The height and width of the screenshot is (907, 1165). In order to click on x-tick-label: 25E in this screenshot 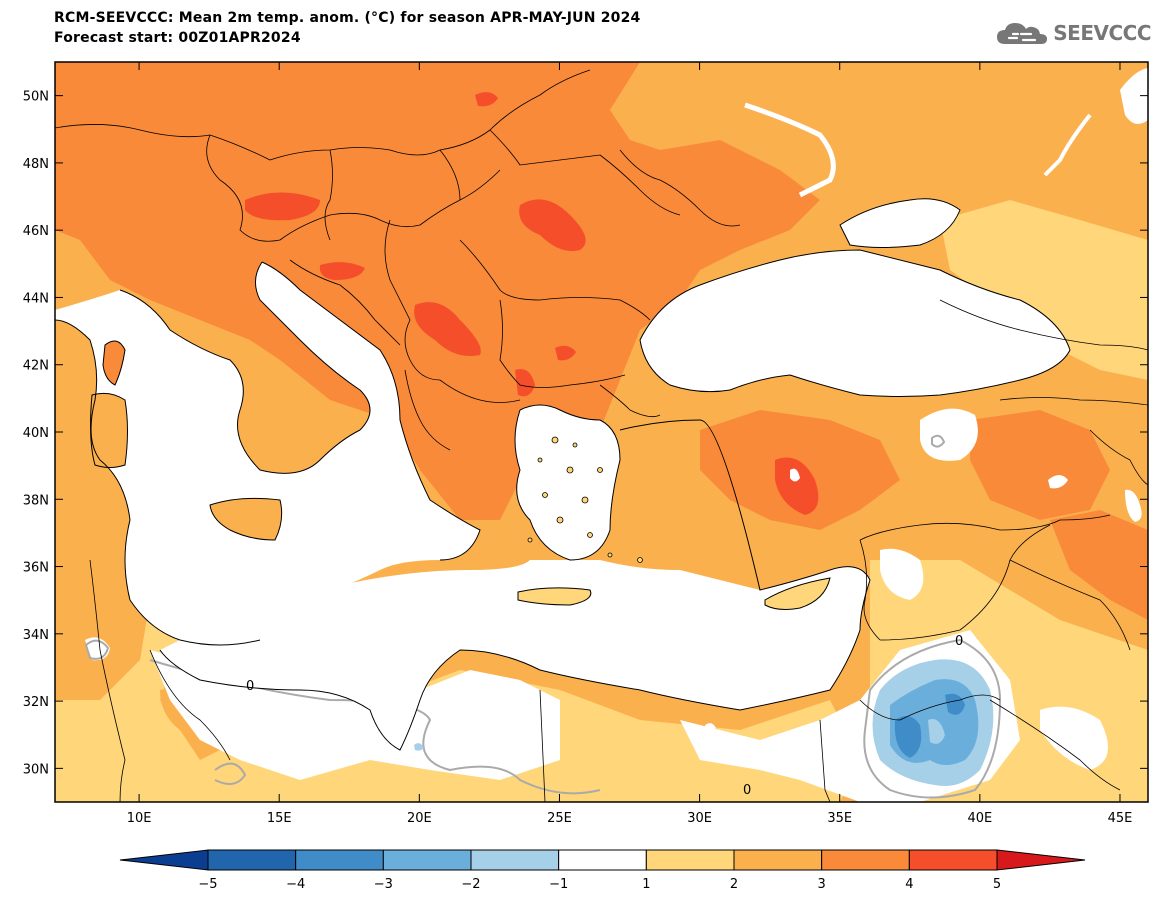, I will do `click(559, 818)`.